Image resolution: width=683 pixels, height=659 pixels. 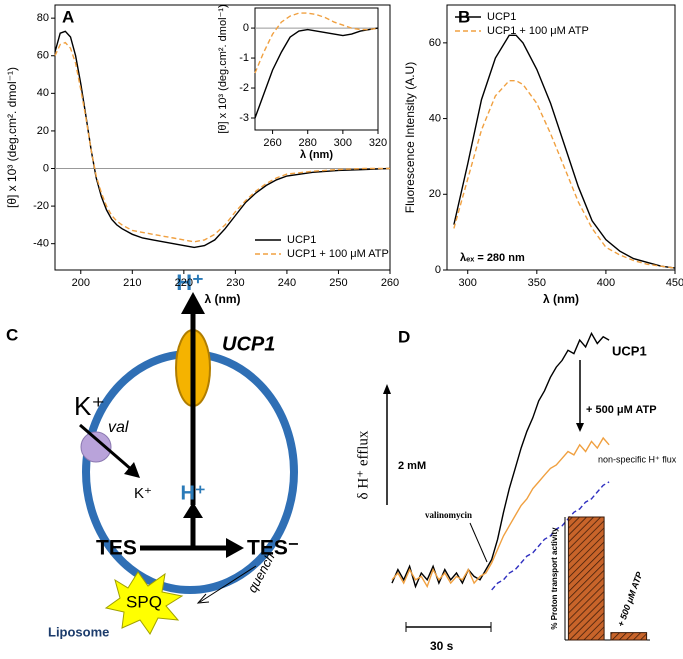 What do you see at coordinates (43, 18) in the screenshot?
I see `y-tick-label: 80` at bounding box center [43, 18].